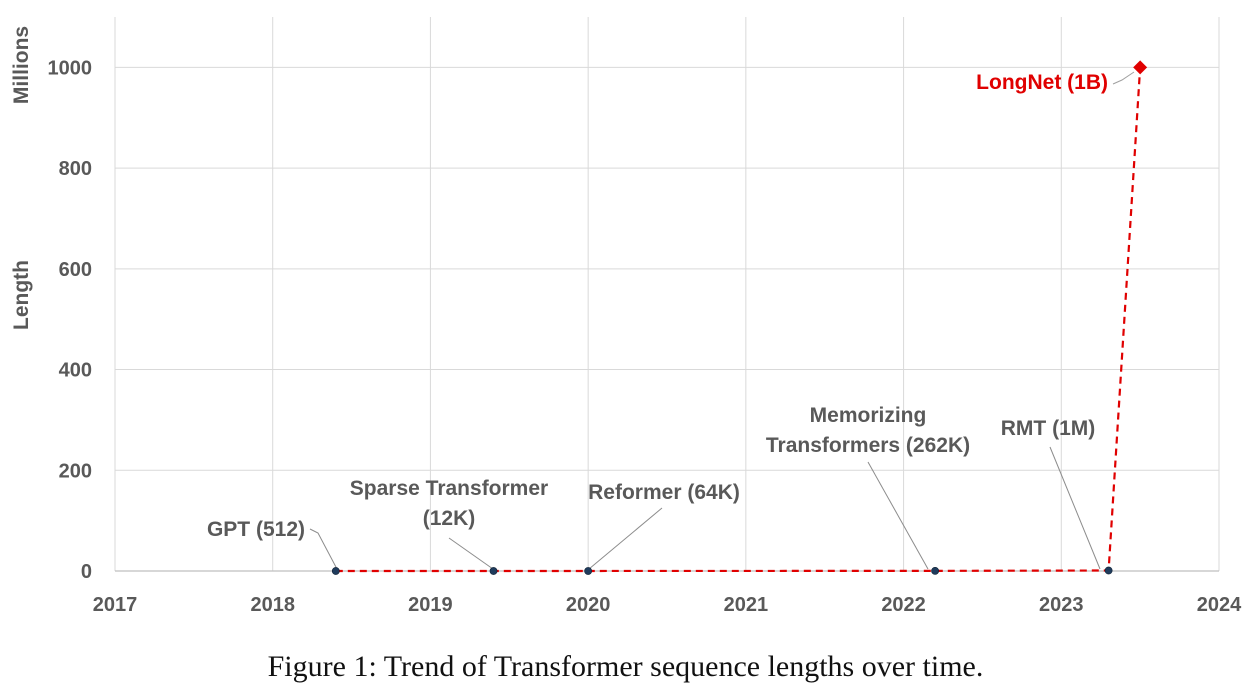  What do you see at coordinates (75, 169) in the screenshot?
I see `y-tick-label: 800` at bounding box center [75, 169].